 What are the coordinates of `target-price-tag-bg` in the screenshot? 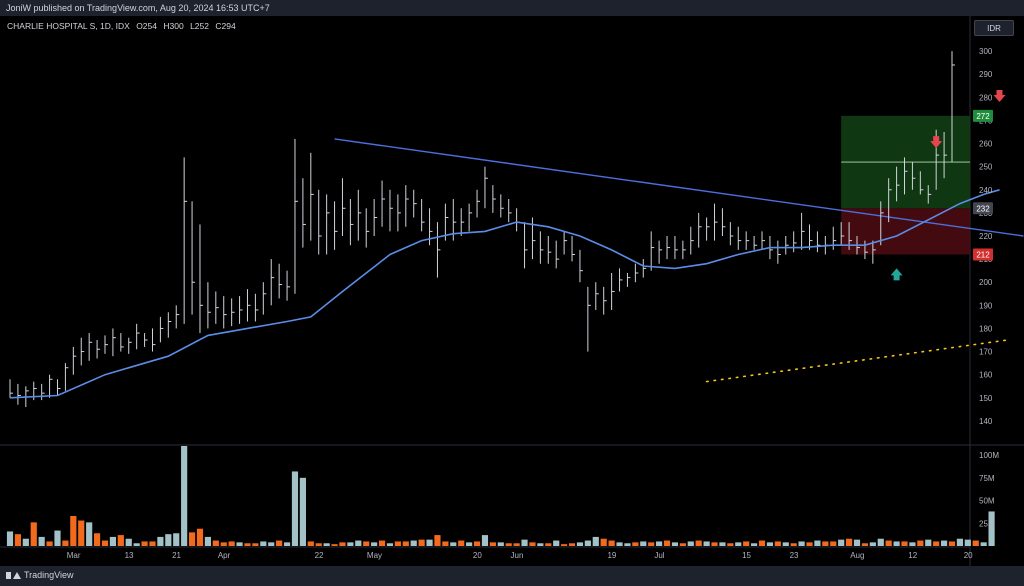 It's located at (983, 115).